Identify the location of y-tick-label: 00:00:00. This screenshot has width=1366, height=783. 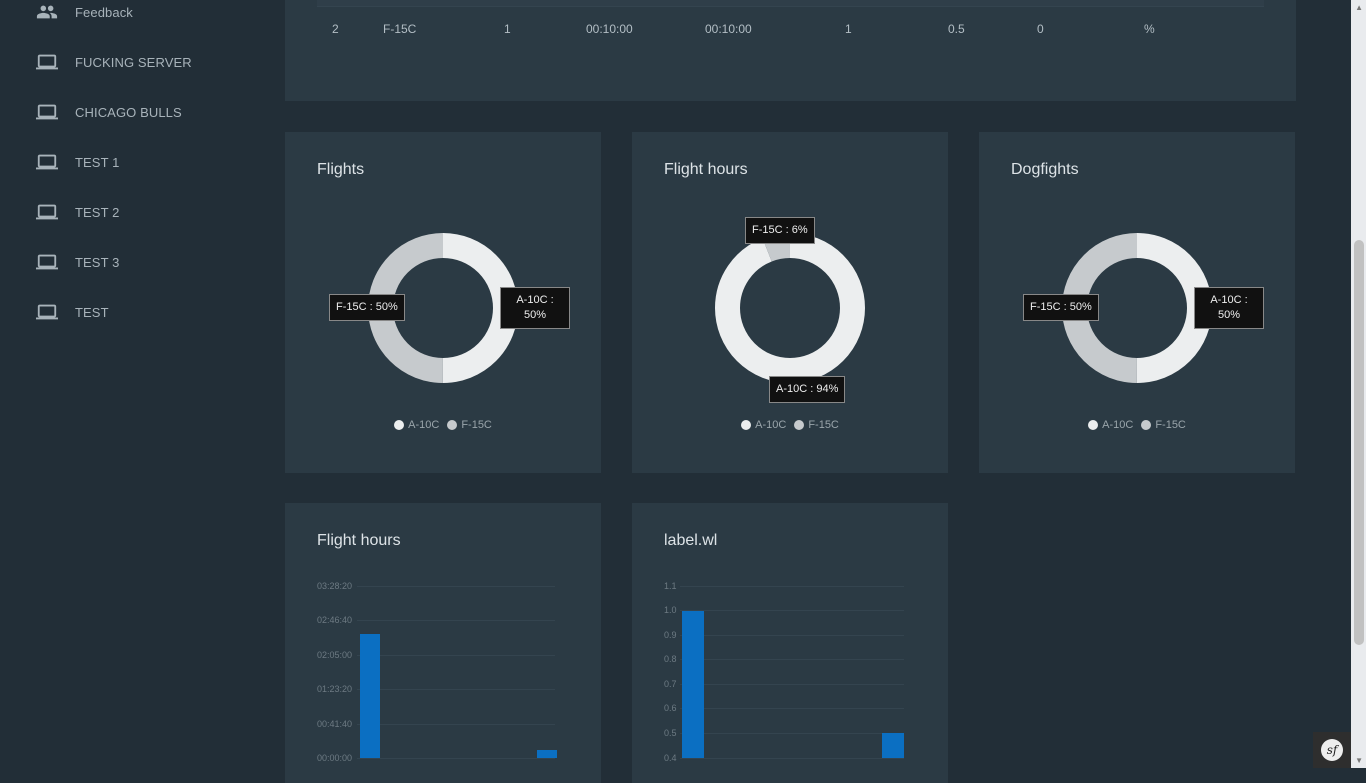
(335, 758).